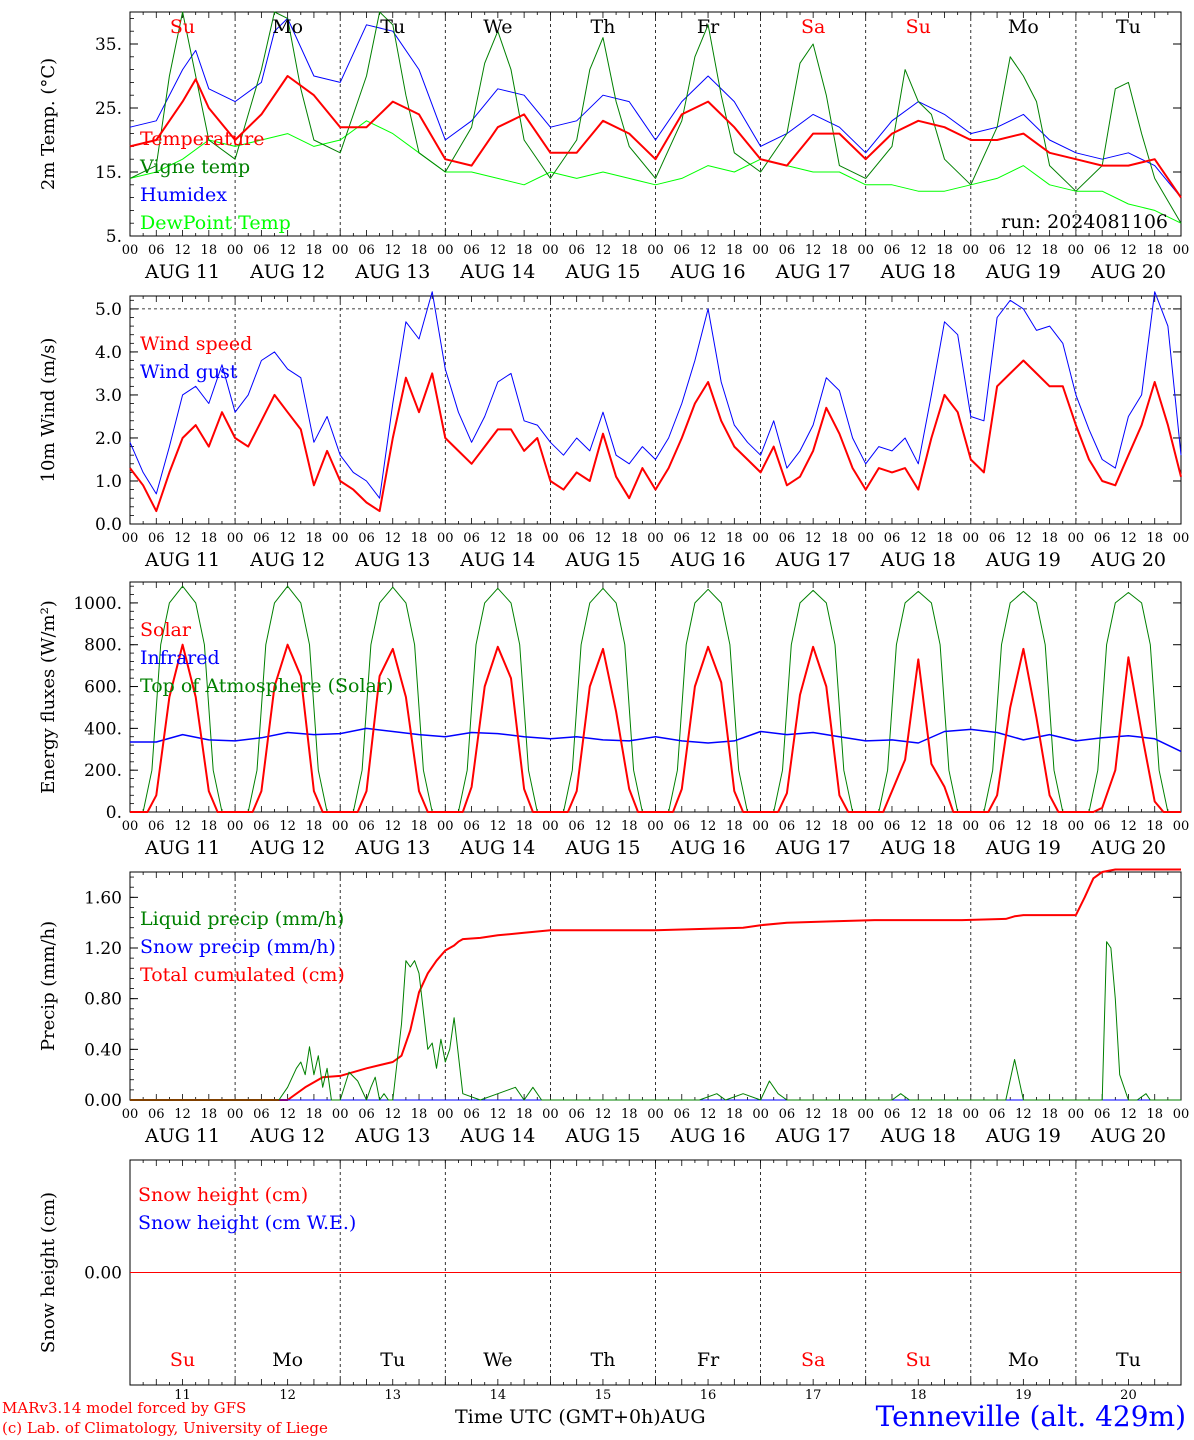 This screenshot has height=1440, width=1194. I want to click on day-name-label: Su, so click(182, 1360).